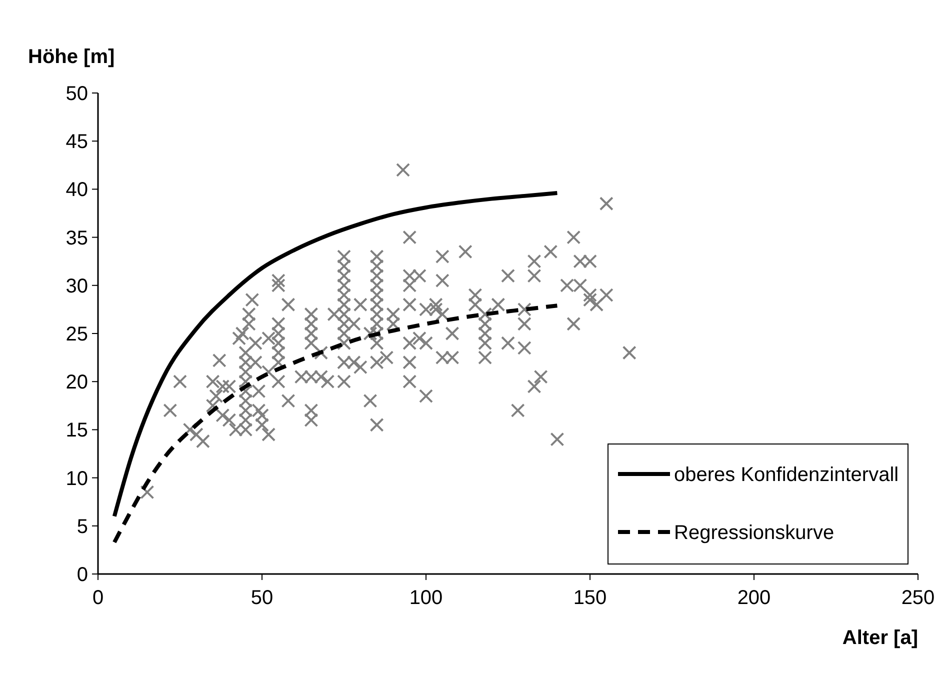  I want to click on y-tick-label: 45, so click(77, 142).